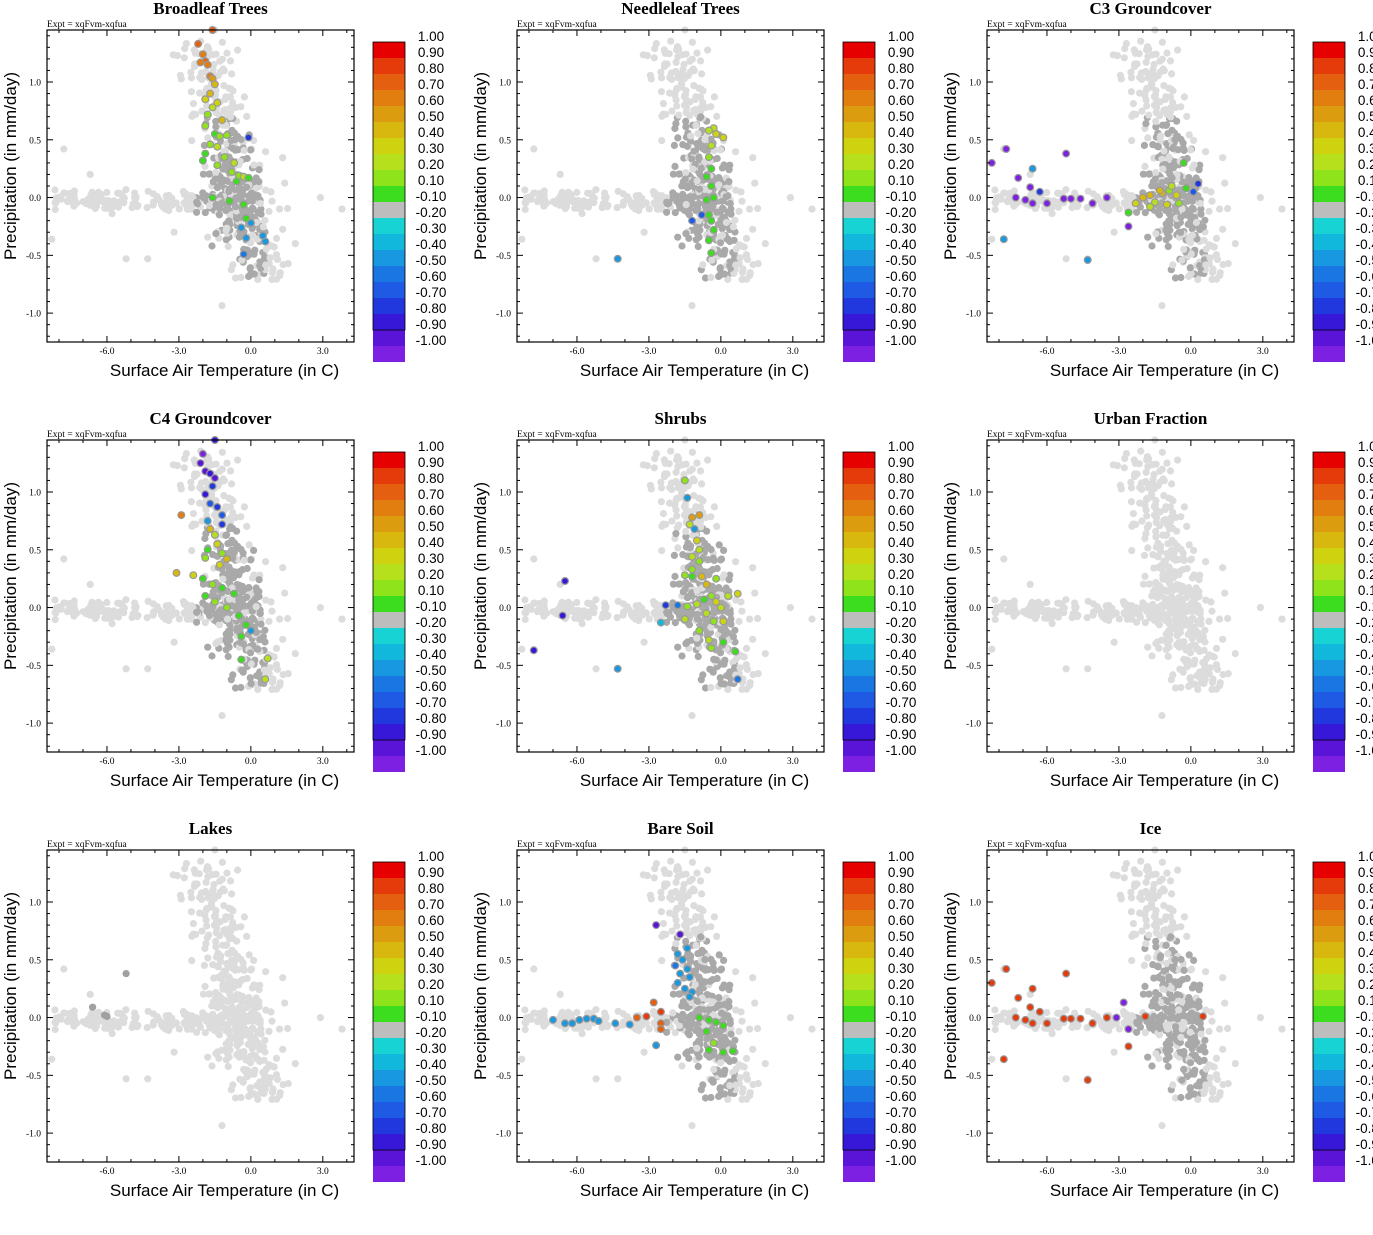 The height and width of the screenshot is (1235, 1373). Describe the element at coordinates (431, 638) in the screenshot. I see `colorbar-label: -0.30` at that location.